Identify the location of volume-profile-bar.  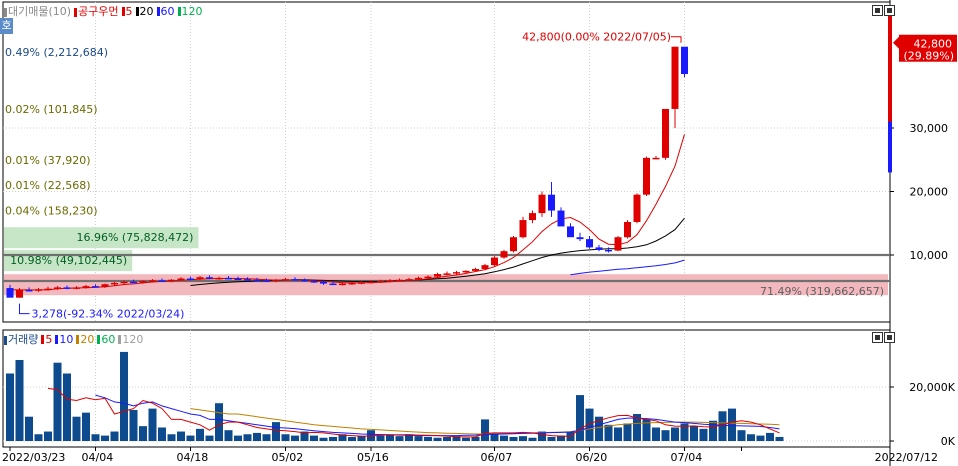
(446, 285).